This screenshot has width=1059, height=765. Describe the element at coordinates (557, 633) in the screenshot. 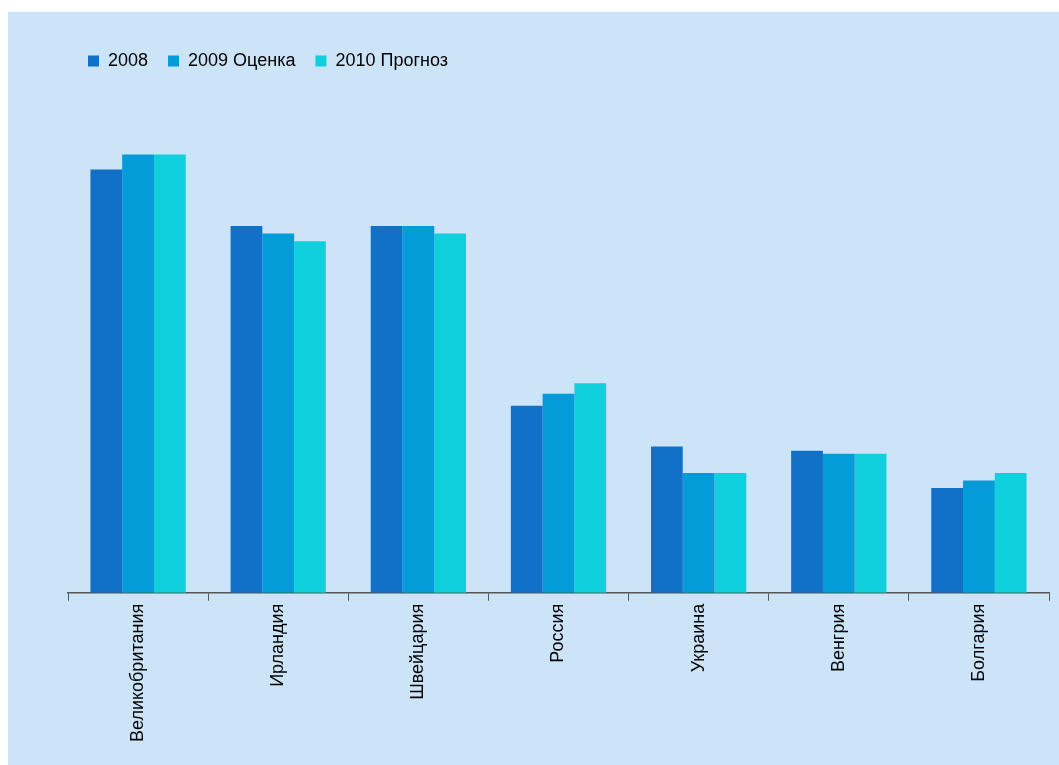

I see `x-tick-label: Россия` at that location.